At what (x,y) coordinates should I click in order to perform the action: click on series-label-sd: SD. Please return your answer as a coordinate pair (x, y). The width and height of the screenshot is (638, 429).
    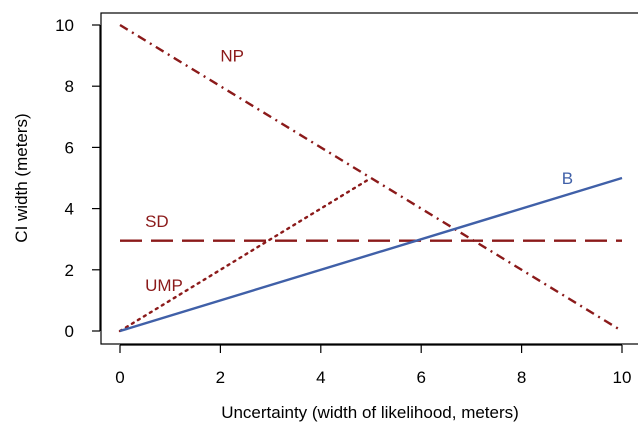
    Looking at the image, I should click on (157, 221).